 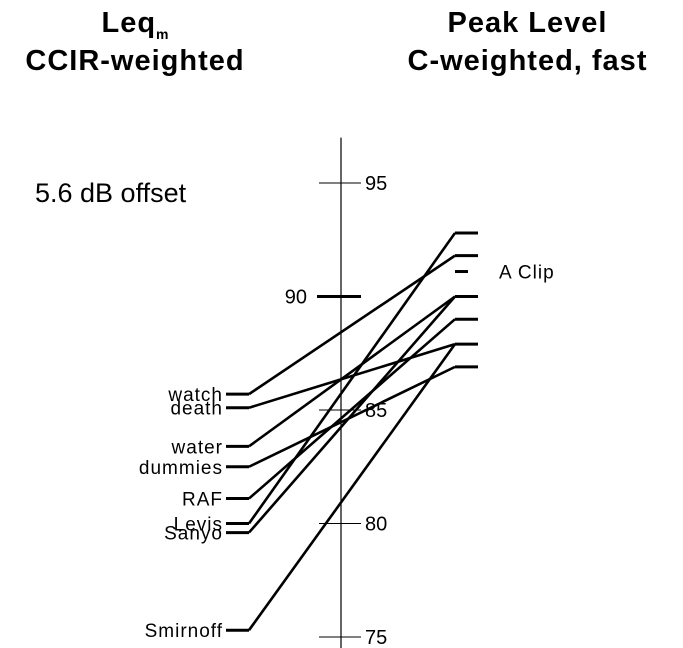 What do you see at coordinates (527, 42) in the screenshot?
I see `right-scale-heading: Peak Level C-weighted, fast` at bounding box center [527, 42].